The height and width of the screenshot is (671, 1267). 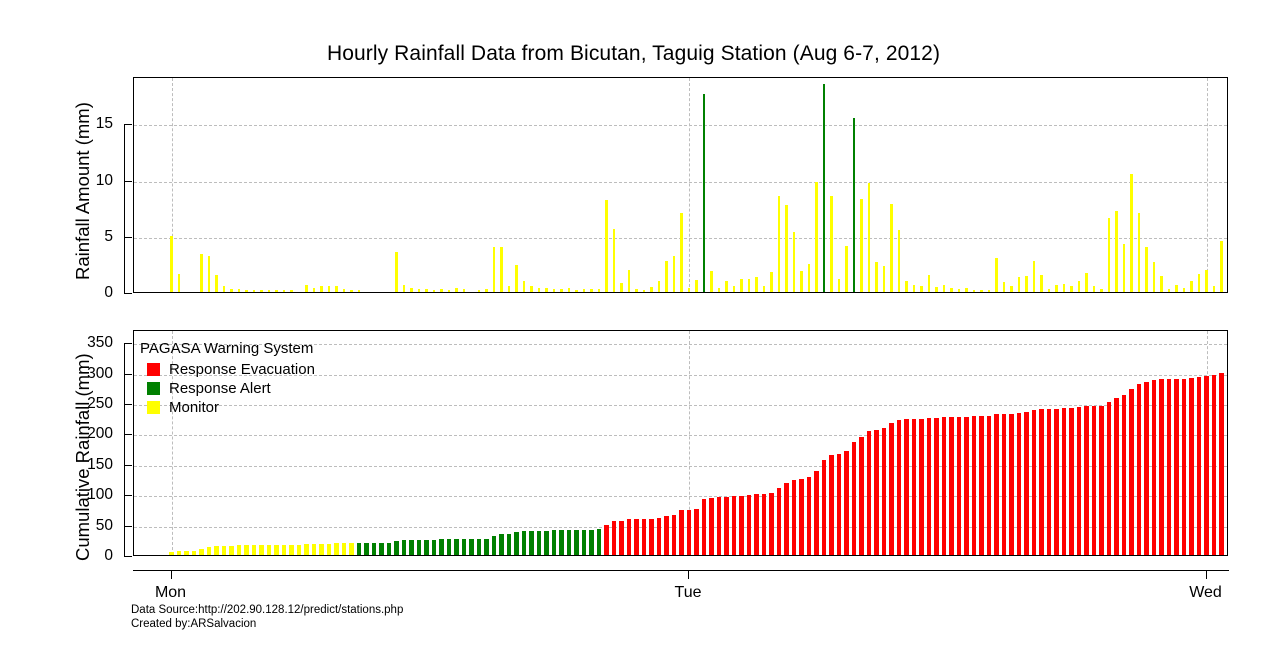 What do you see at coordinates (104, 180) in the screenshot?
I see `y-tick-label: 10` at bounding box center [104, 180].